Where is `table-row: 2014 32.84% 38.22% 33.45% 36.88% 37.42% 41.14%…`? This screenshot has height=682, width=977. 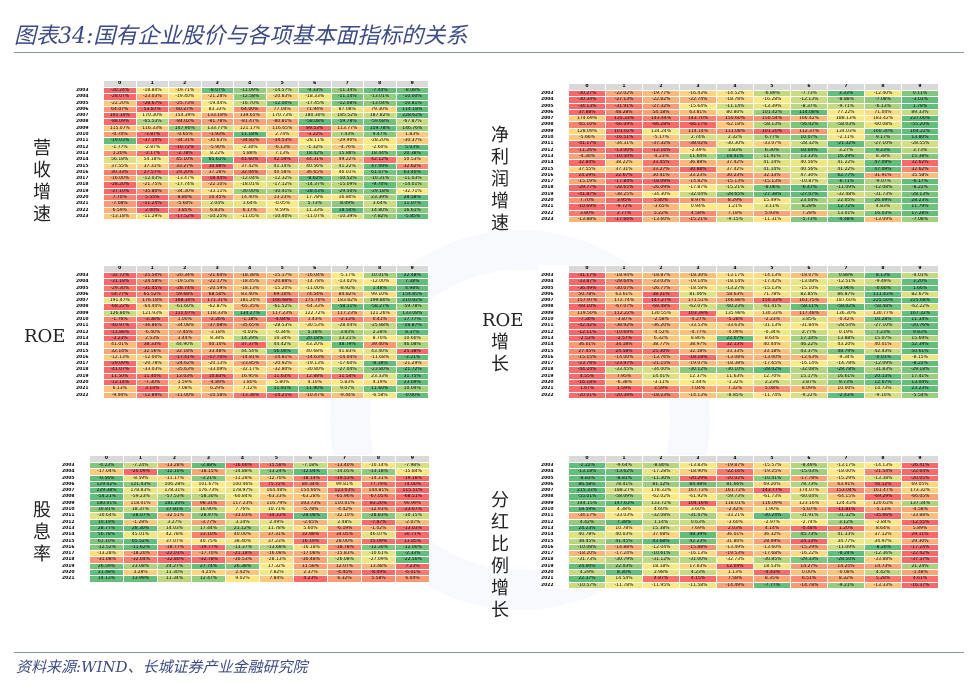
table-row: 2014 32.84% 38.22% 33.45% 36.88% 37.42% 41.14%… is located at coordinates (739, 163).